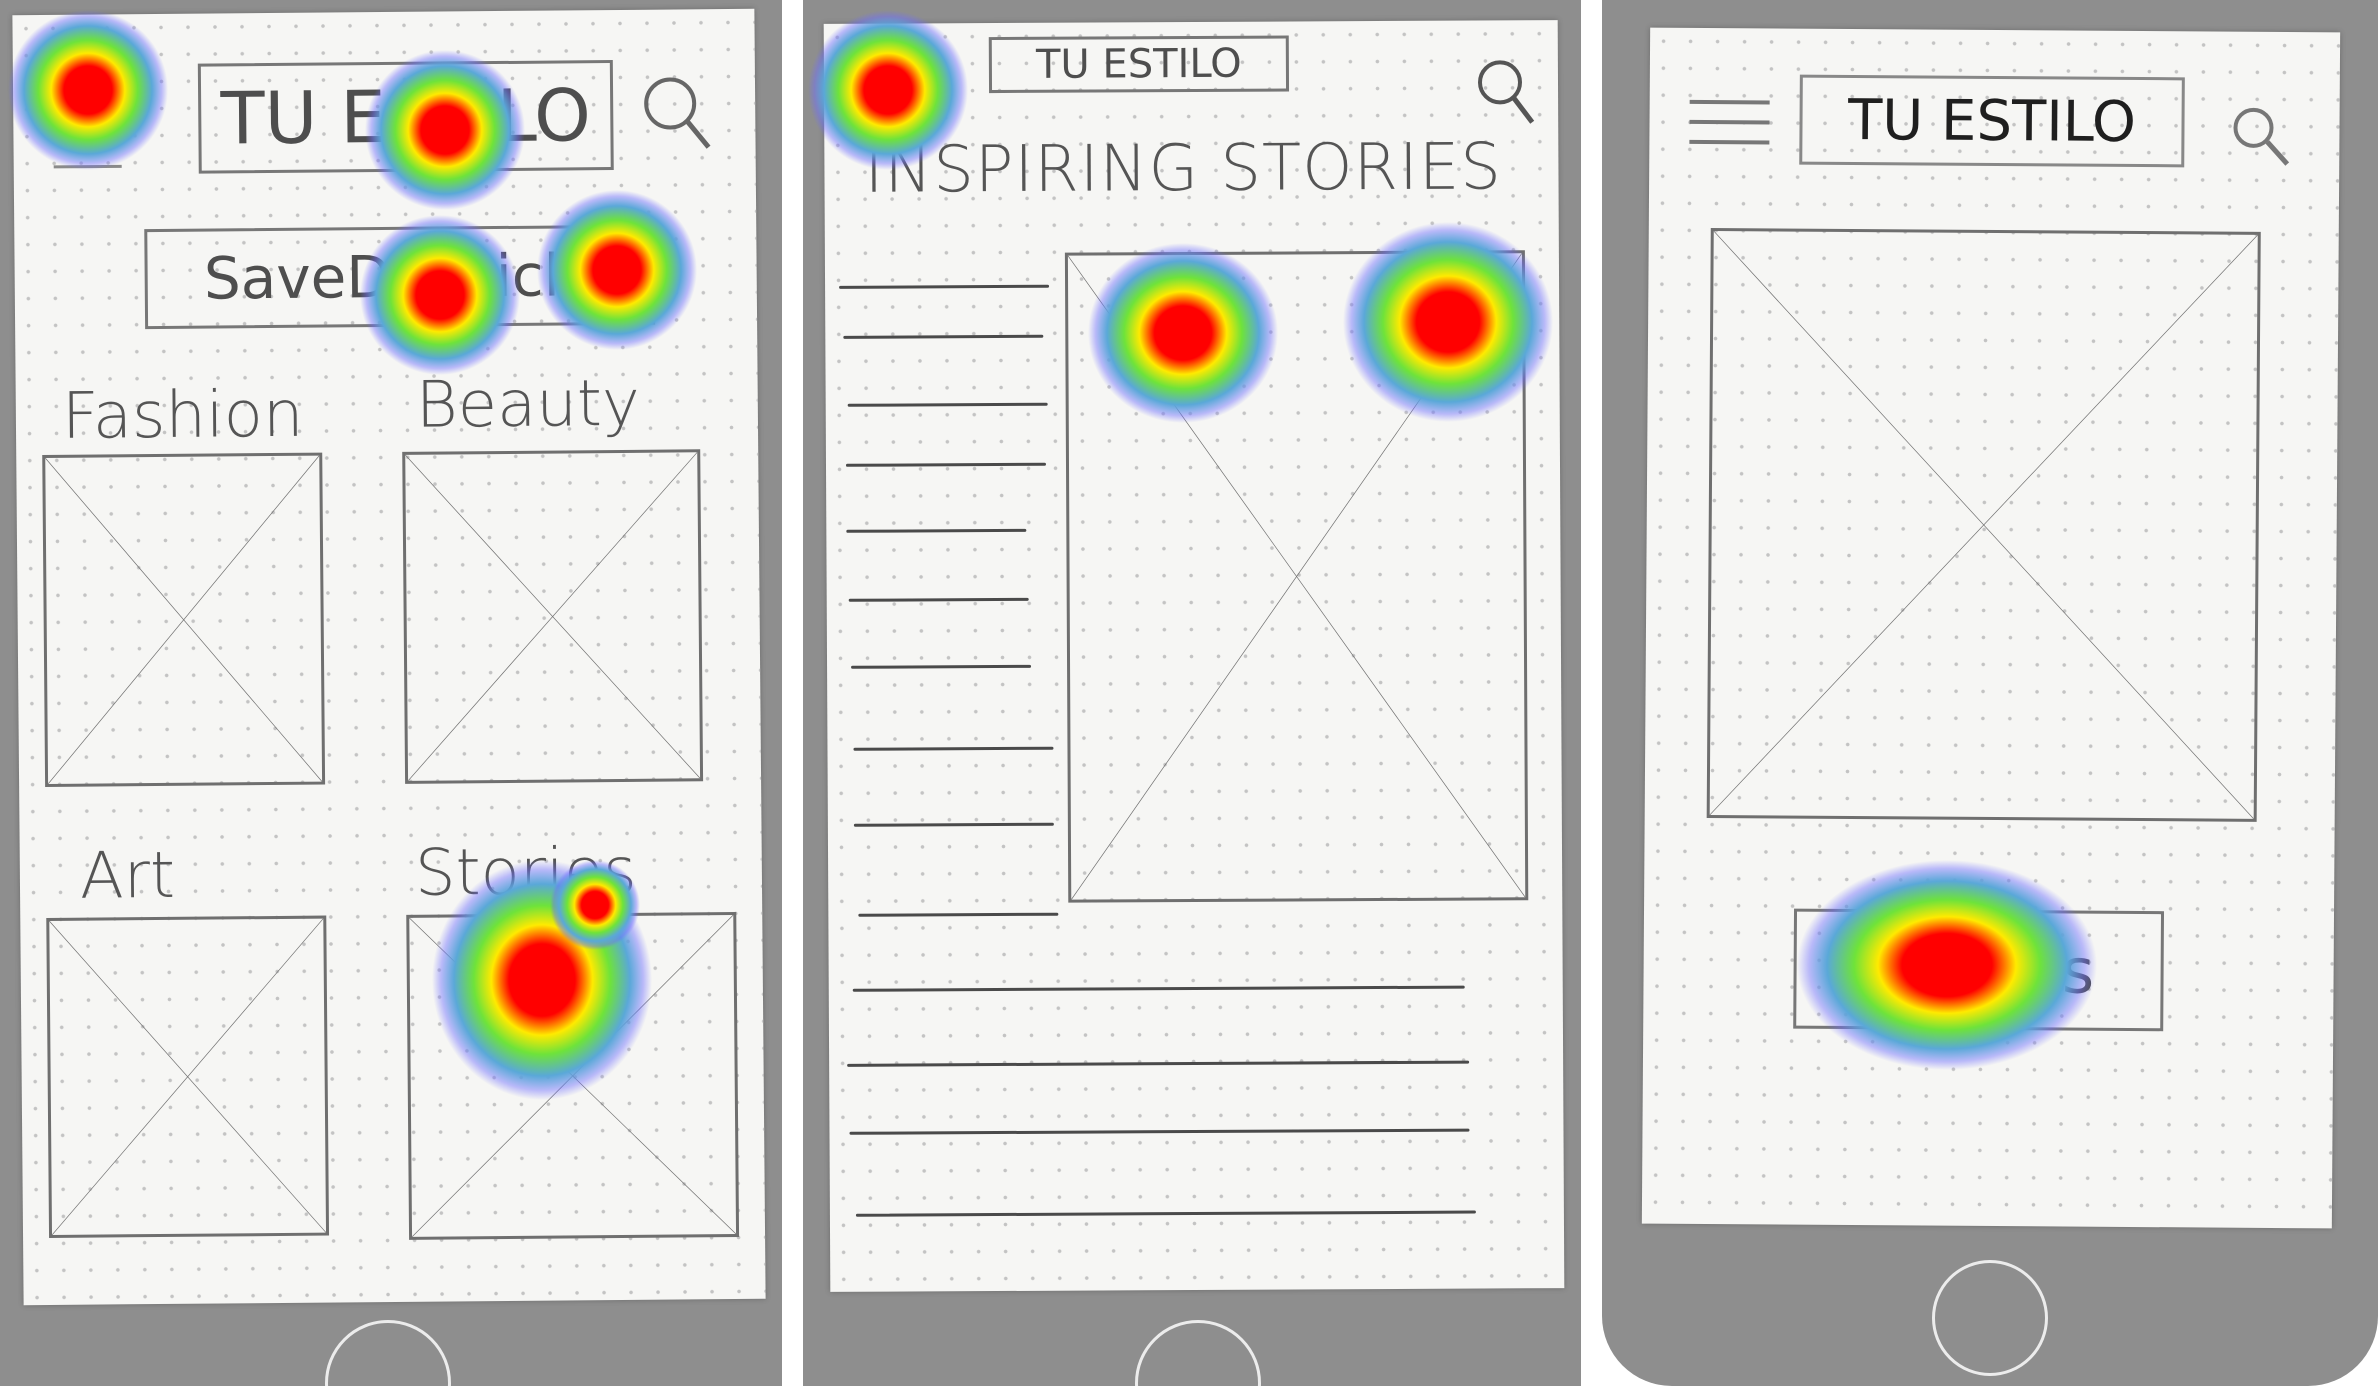  What do you see at coordinates (573, 1075) in the screenshot?
I see `stories-image-placeholder` at bounding box center [573, 1075].